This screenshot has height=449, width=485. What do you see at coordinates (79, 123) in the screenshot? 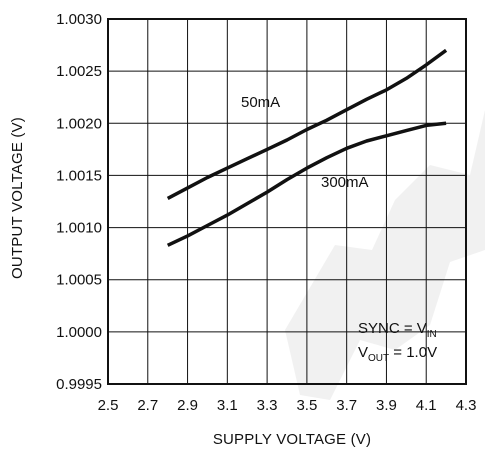
I see `y-tick-label: 1.0020` at bounding box center [79, 123].